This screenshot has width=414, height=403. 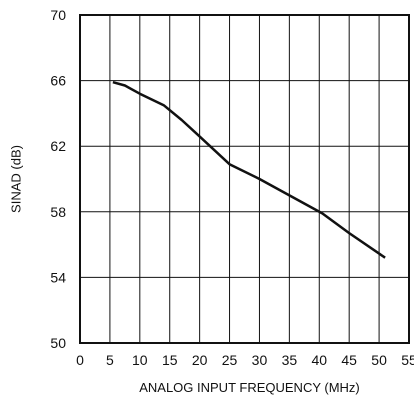 What do you see at coordinates (260, 360) in the screenshot?
I see `x-tick-label: 30` at bounding box center [260, 360].